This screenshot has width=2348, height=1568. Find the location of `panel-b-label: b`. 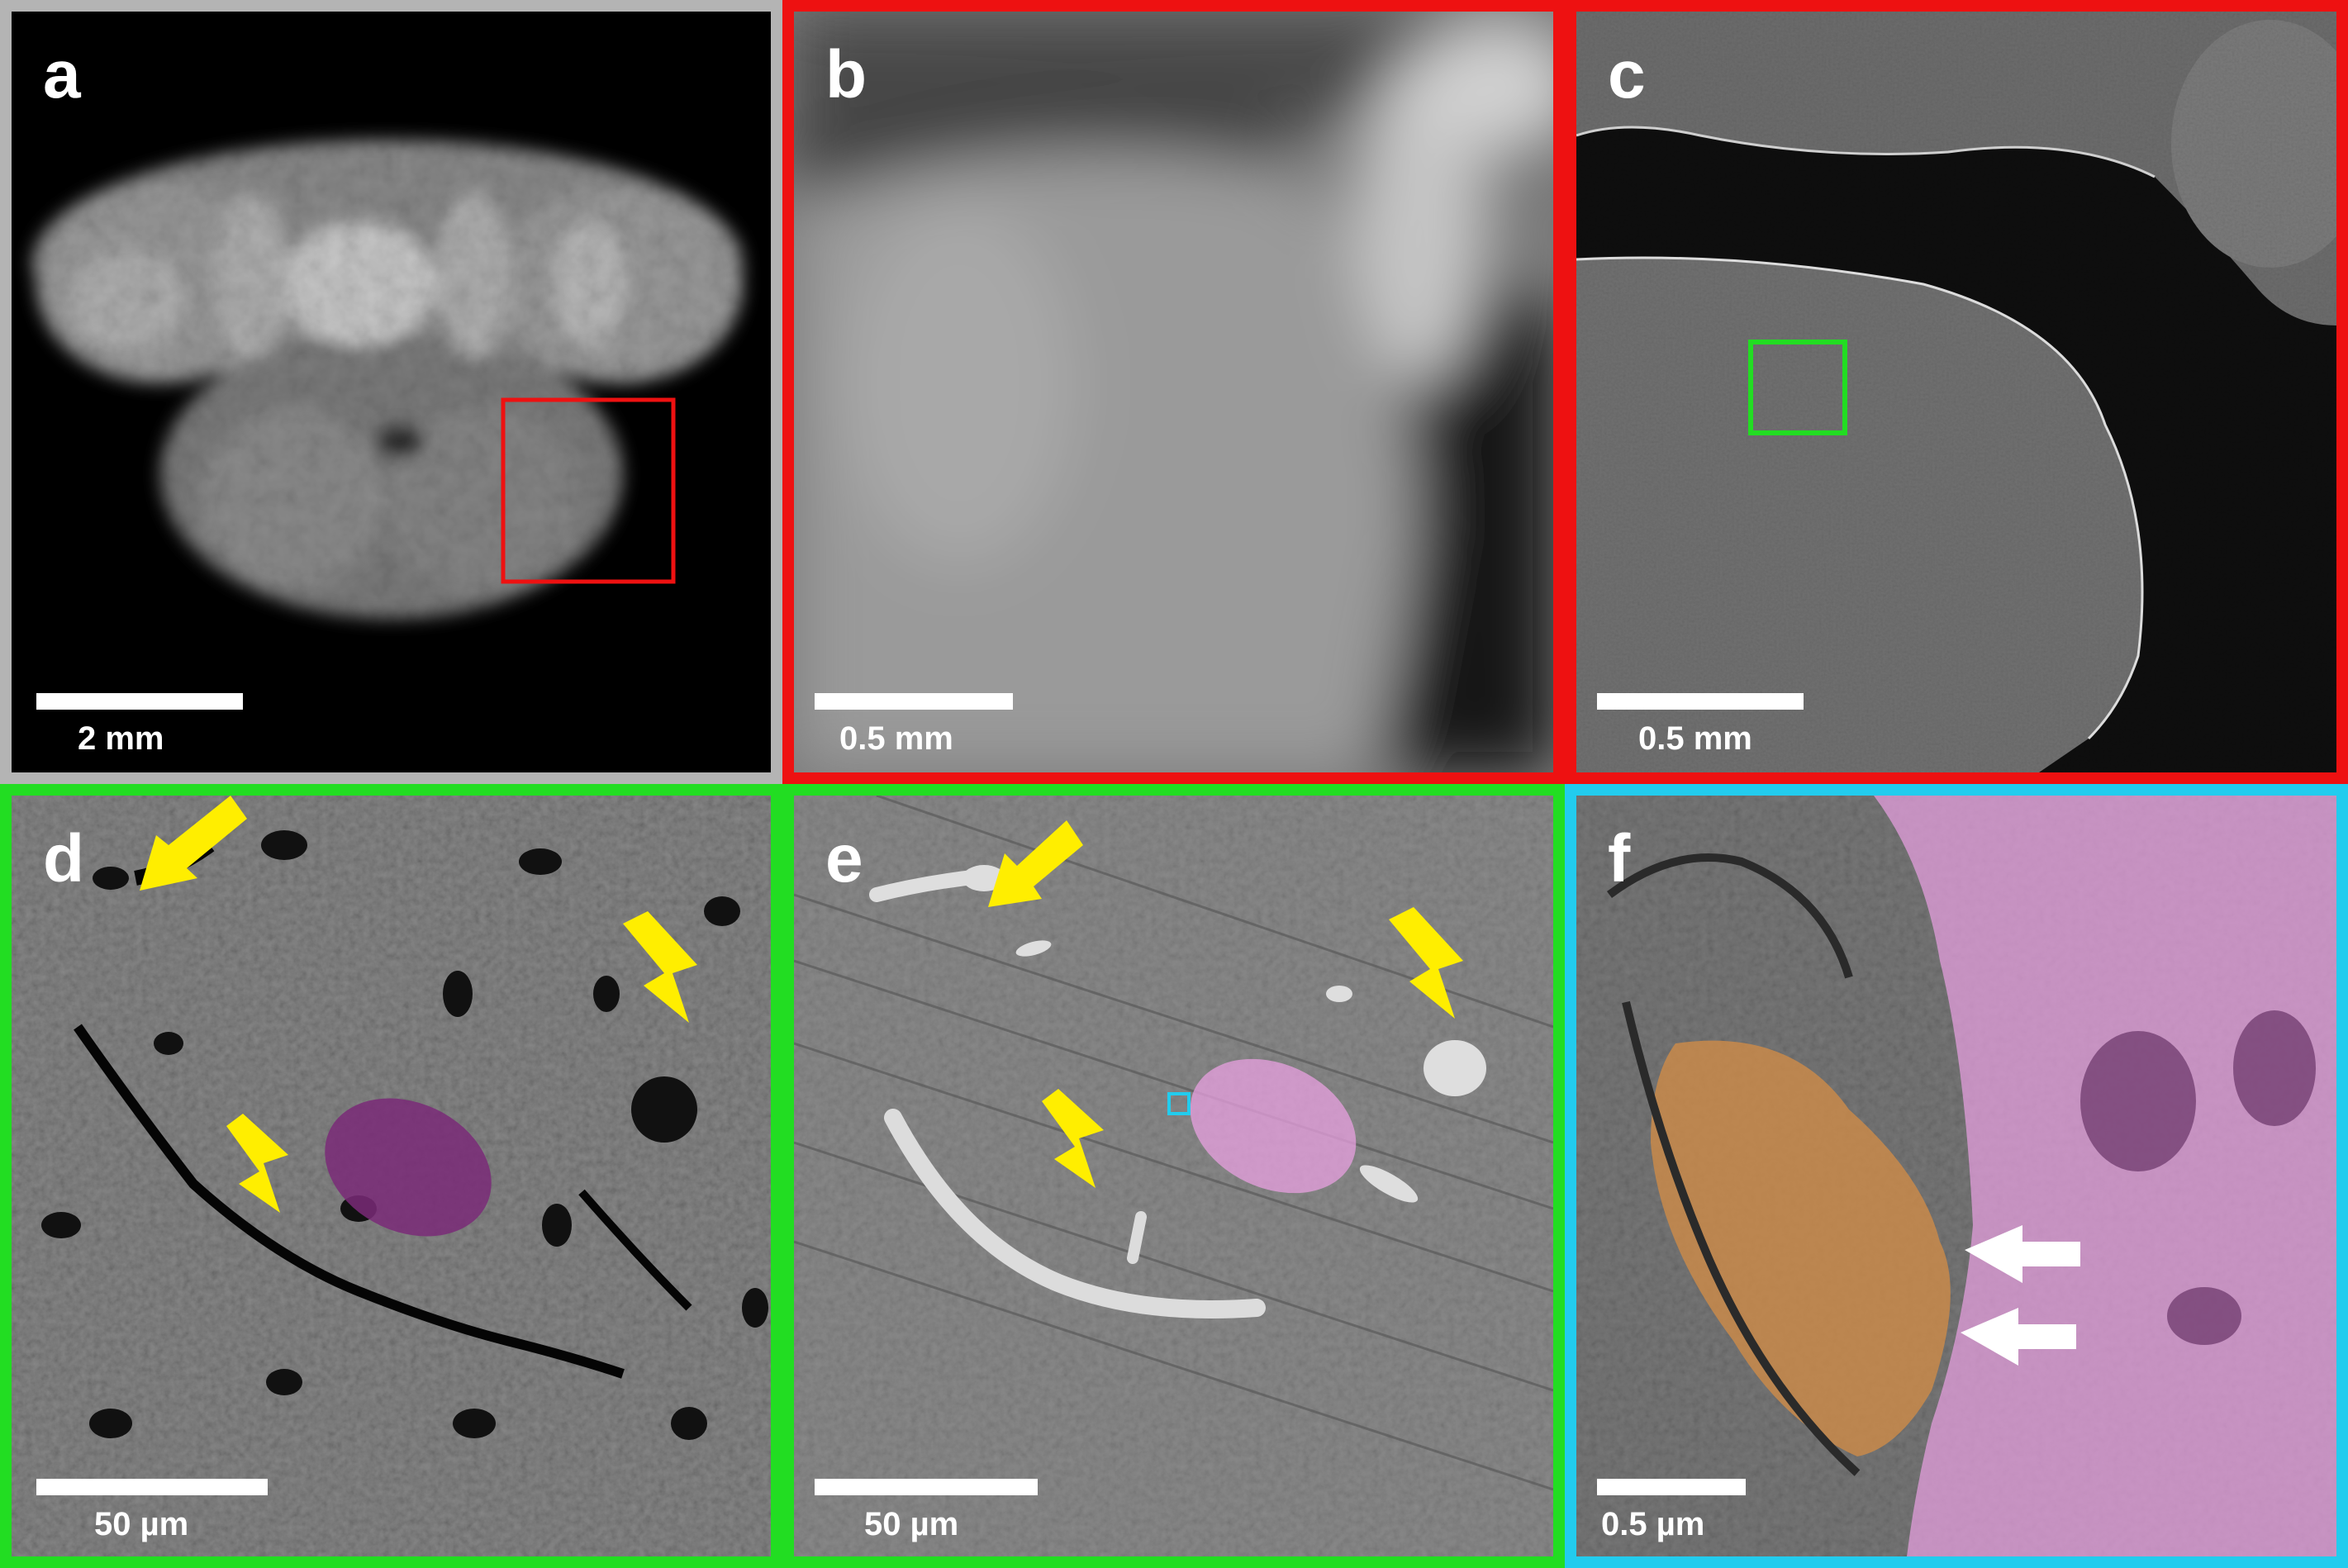

panel-b-label: b is located at coordinates (846, 75).